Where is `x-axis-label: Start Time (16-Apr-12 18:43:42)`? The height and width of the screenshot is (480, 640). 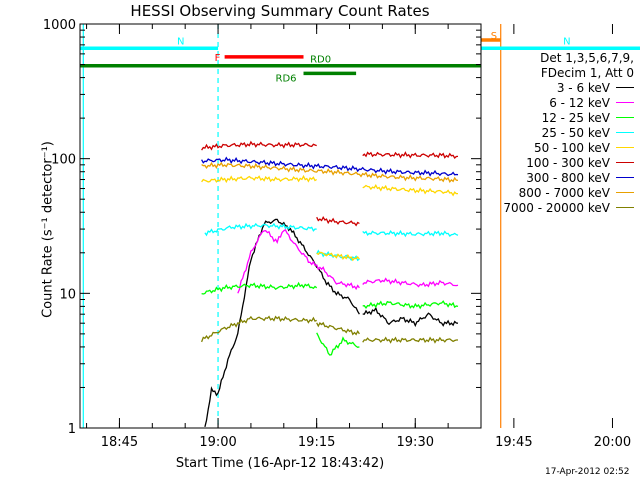
x-axis-label: Start Time (16-Apr-12 18:43:42) is located at coordinates (280, 463).